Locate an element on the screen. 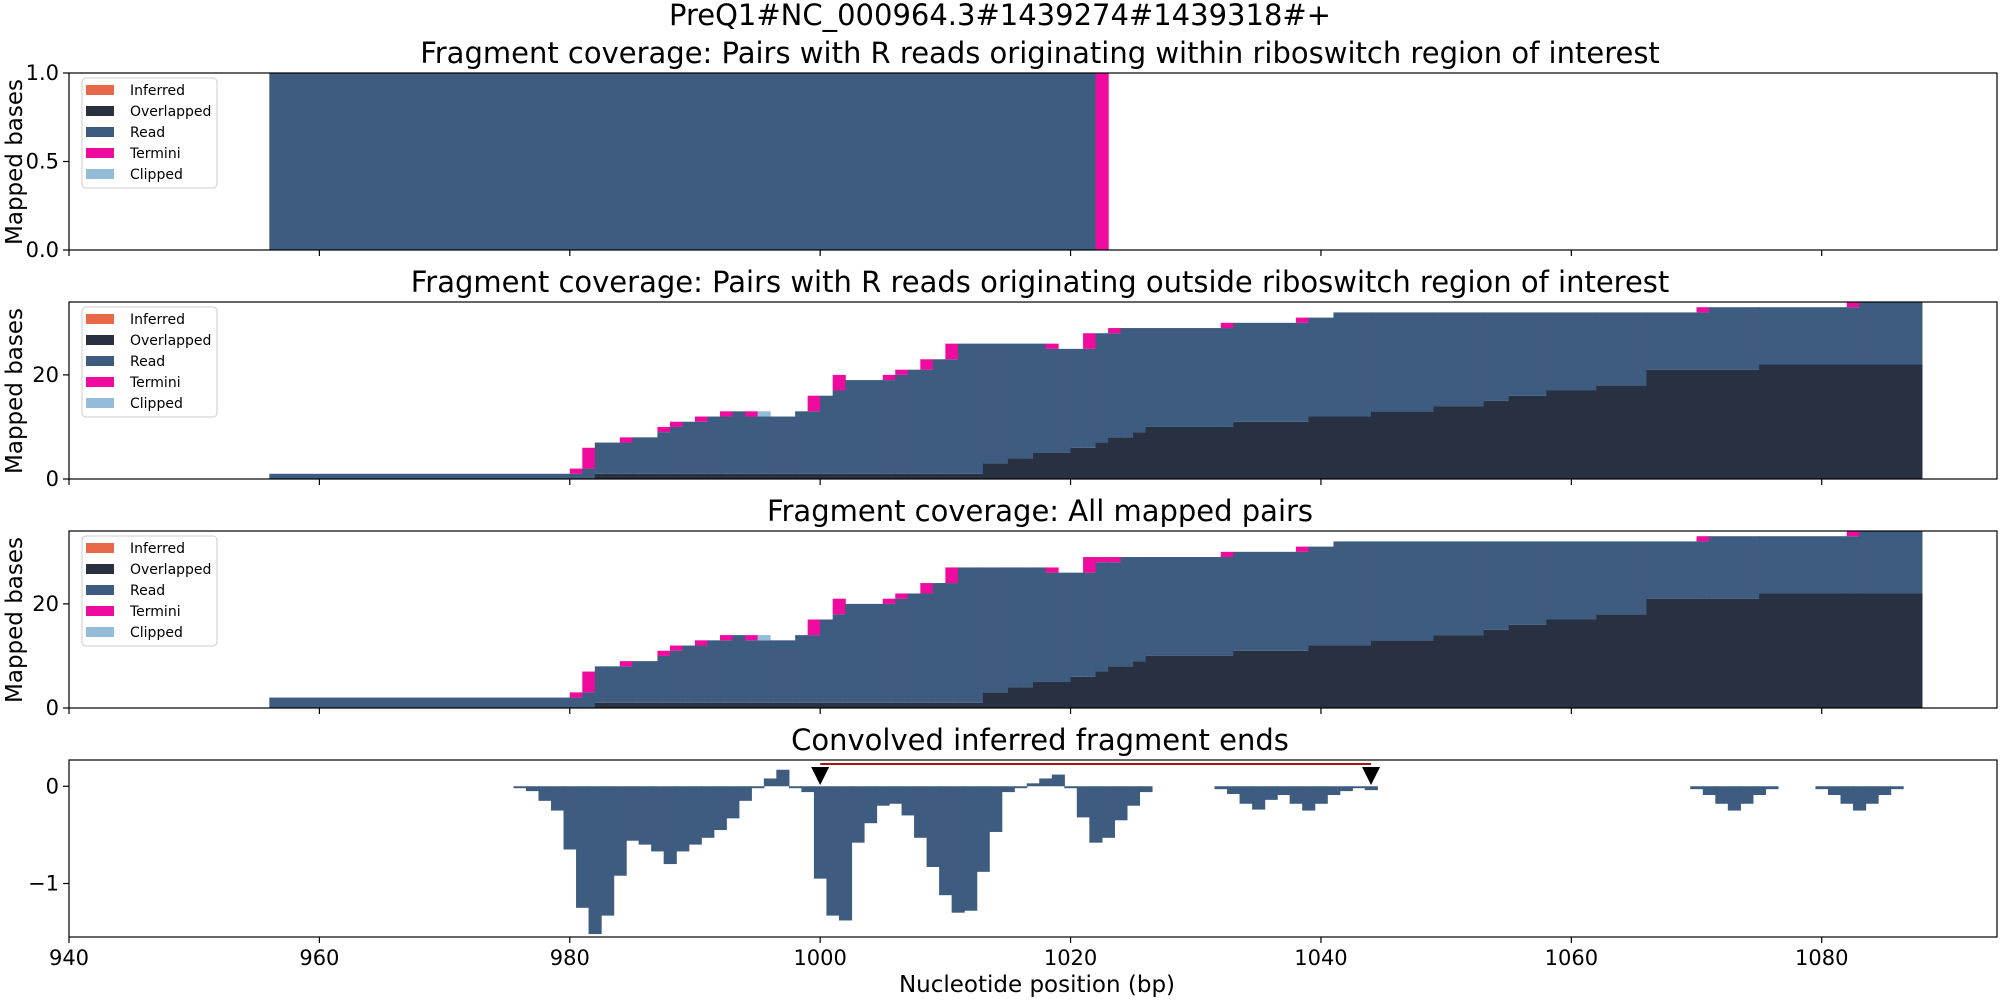  legend-label-termini: Termini is located at coordinates (155, 383).